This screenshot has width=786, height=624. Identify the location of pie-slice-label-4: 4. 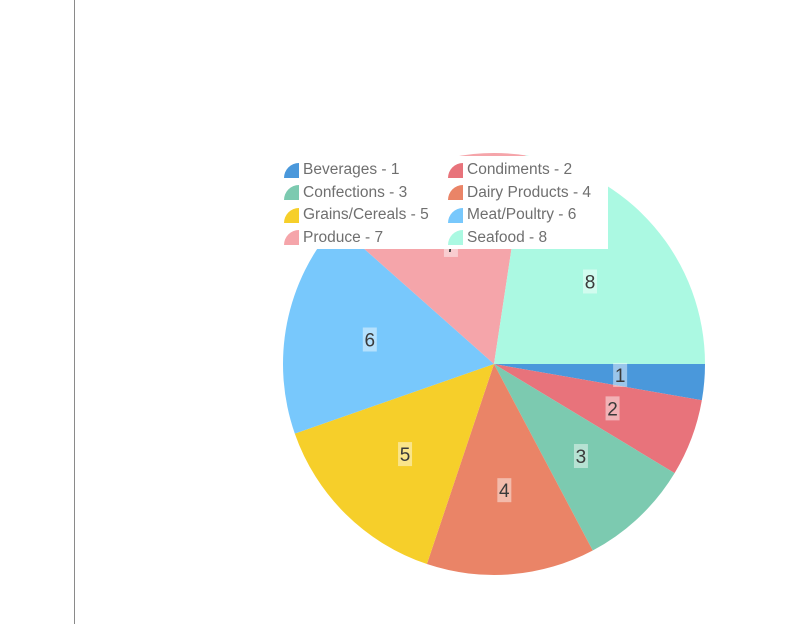
(504, 491).